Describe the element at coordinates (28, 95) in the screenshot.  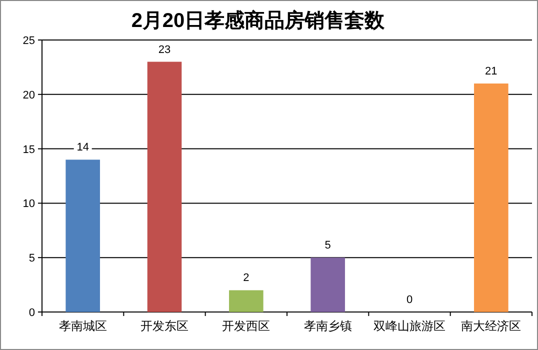
I see `y-tick-label: 20` at that location.